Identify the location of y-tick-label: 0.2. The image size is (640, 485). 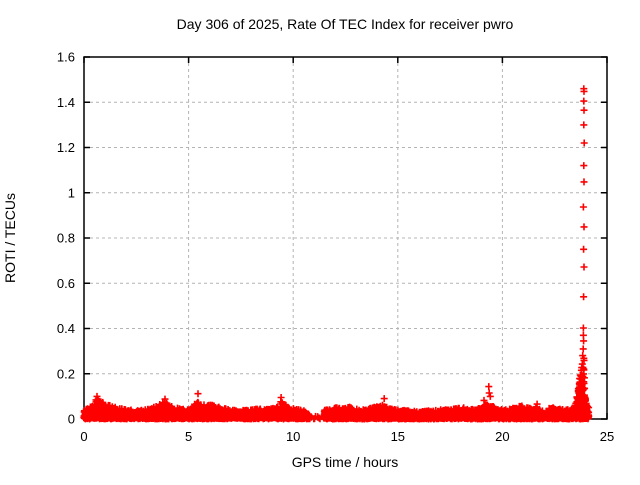
(66, 373).